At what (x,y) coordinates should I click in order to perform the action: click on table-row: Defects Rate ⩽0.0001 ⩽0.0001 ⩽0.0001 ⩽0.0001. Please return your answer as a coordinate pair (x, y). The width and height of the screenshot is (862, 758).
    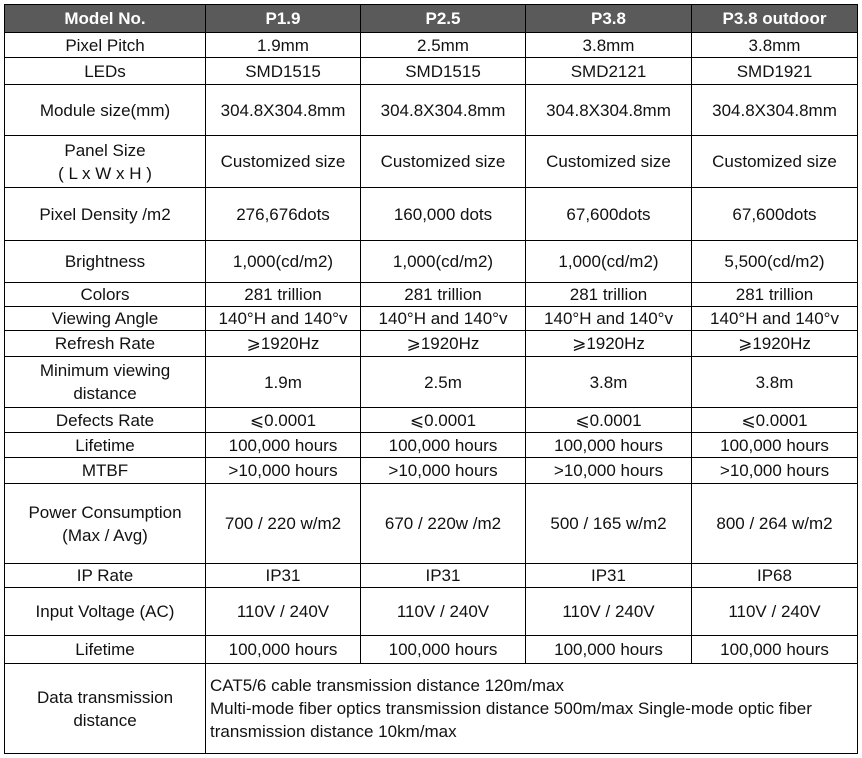
    Looking at the image, I should click on (431, 420).